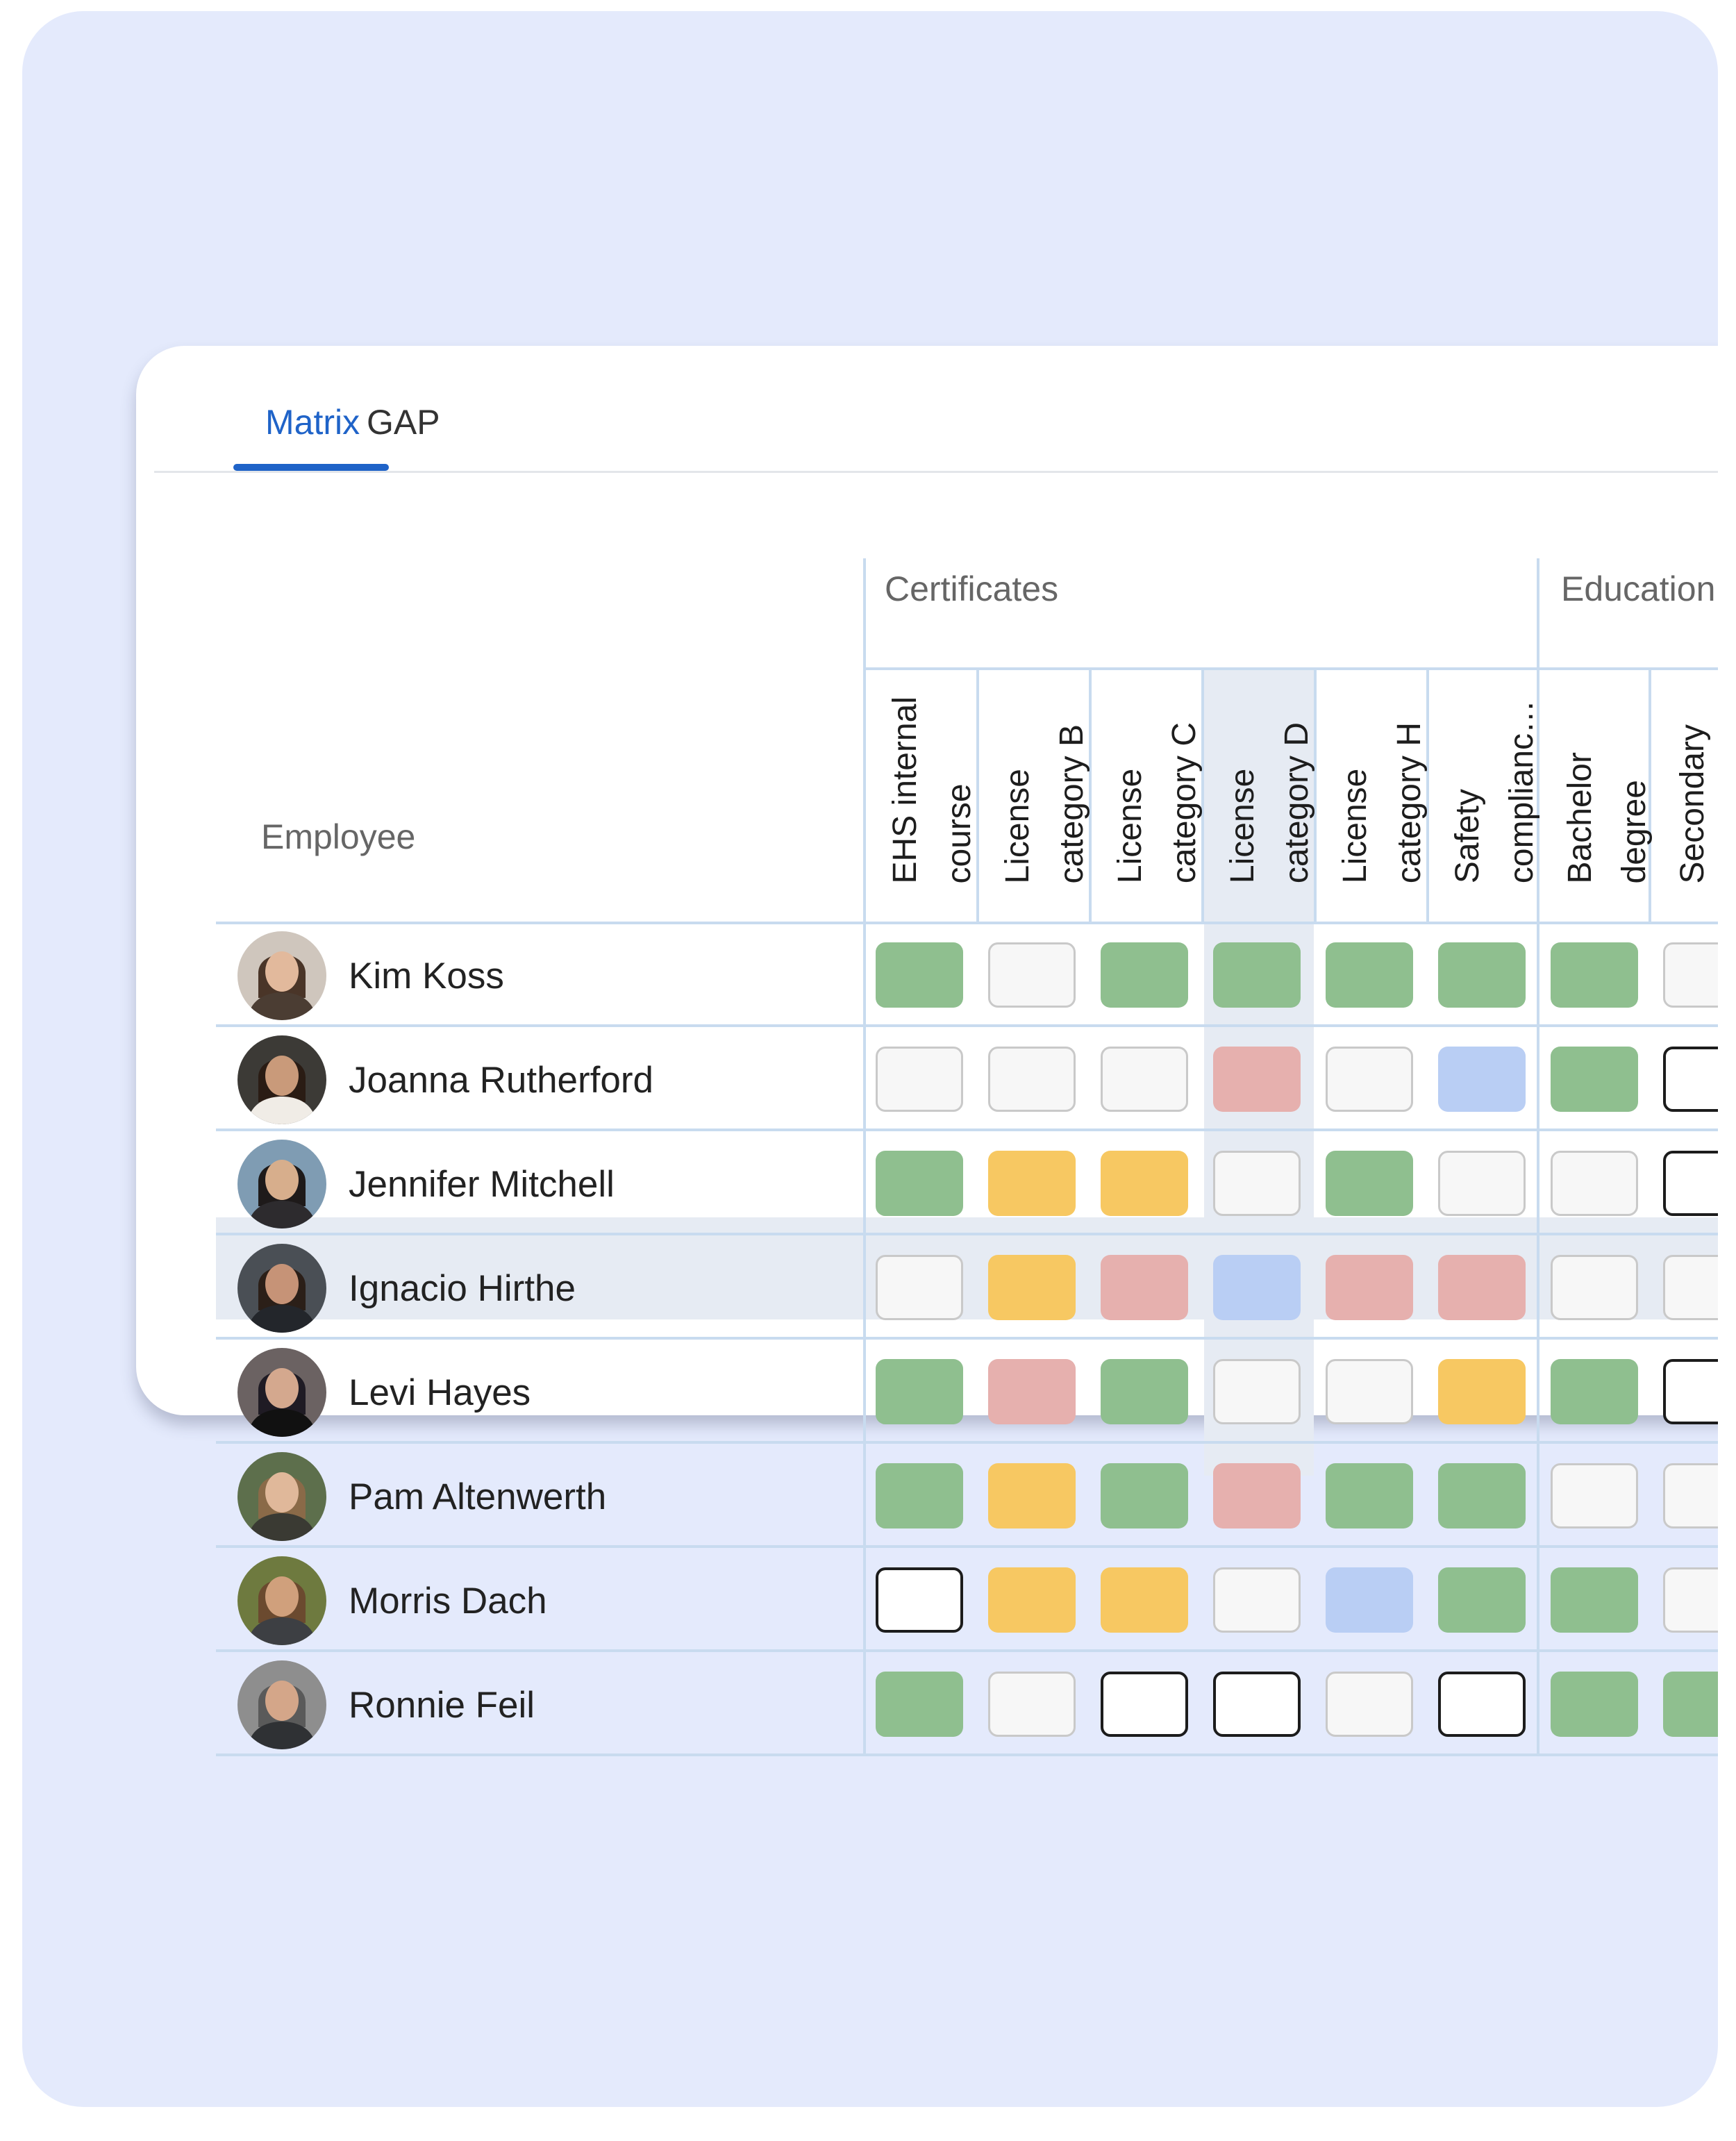 This screenshot has height=2141, width=1736. Describe the element at coordinates (1147, 780) in the screenshot. I see `column-header: License category C` at that location.